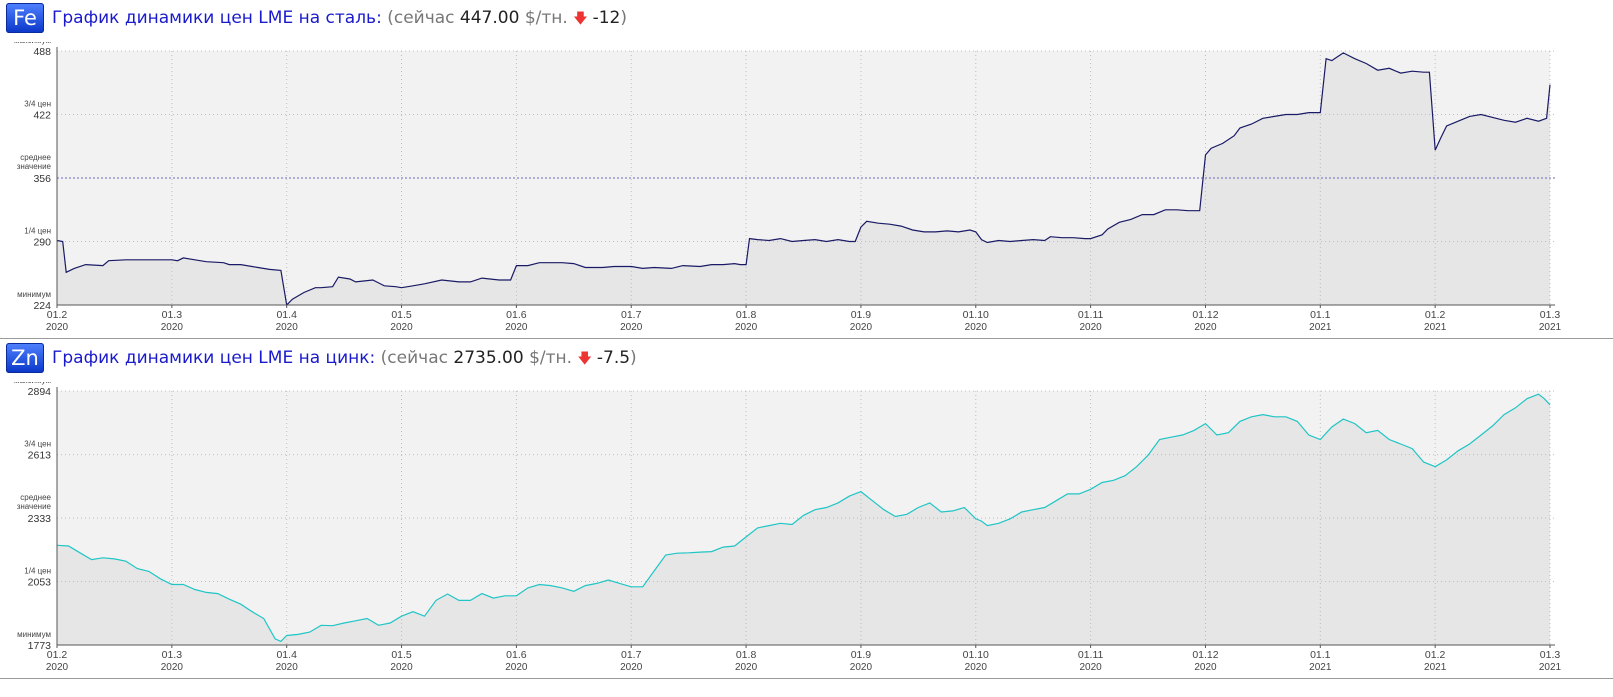  Describe the element at coordinates (40, 583) in the screenshot. I see `y-tick-value: 2053` at that location.